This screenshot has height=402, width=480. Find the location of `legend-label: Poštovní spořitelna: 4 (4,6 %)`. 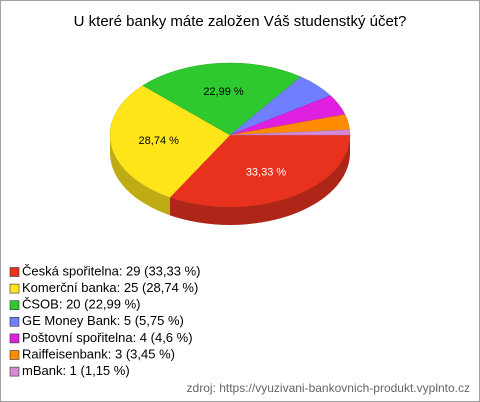

legend-label: Poštovní spořitelna: 4 (4,6 %) is located at coordinates (107, 337).